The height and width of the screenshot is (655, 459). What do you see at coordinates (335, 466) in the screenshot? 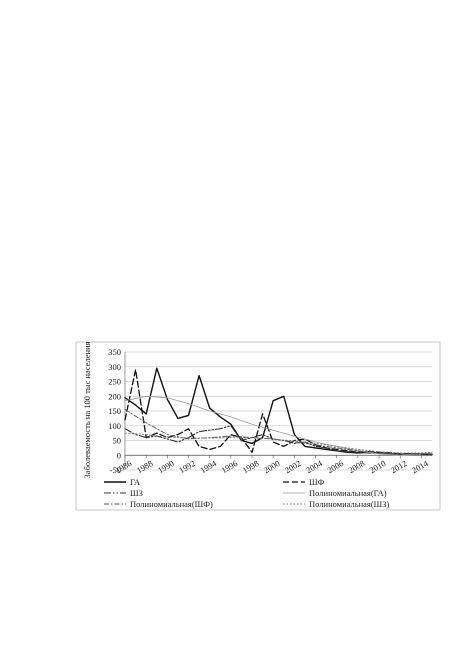
I see `x-tick-label: 2006` at bounding box center [335, 466].